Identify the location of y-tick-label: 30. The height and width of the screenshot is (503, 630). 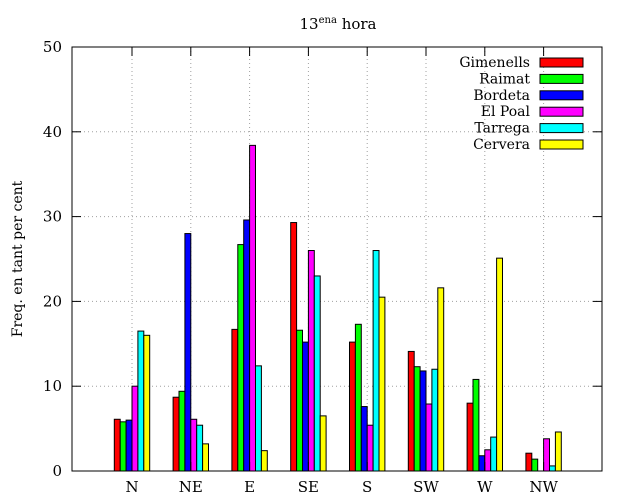
(52, 217).